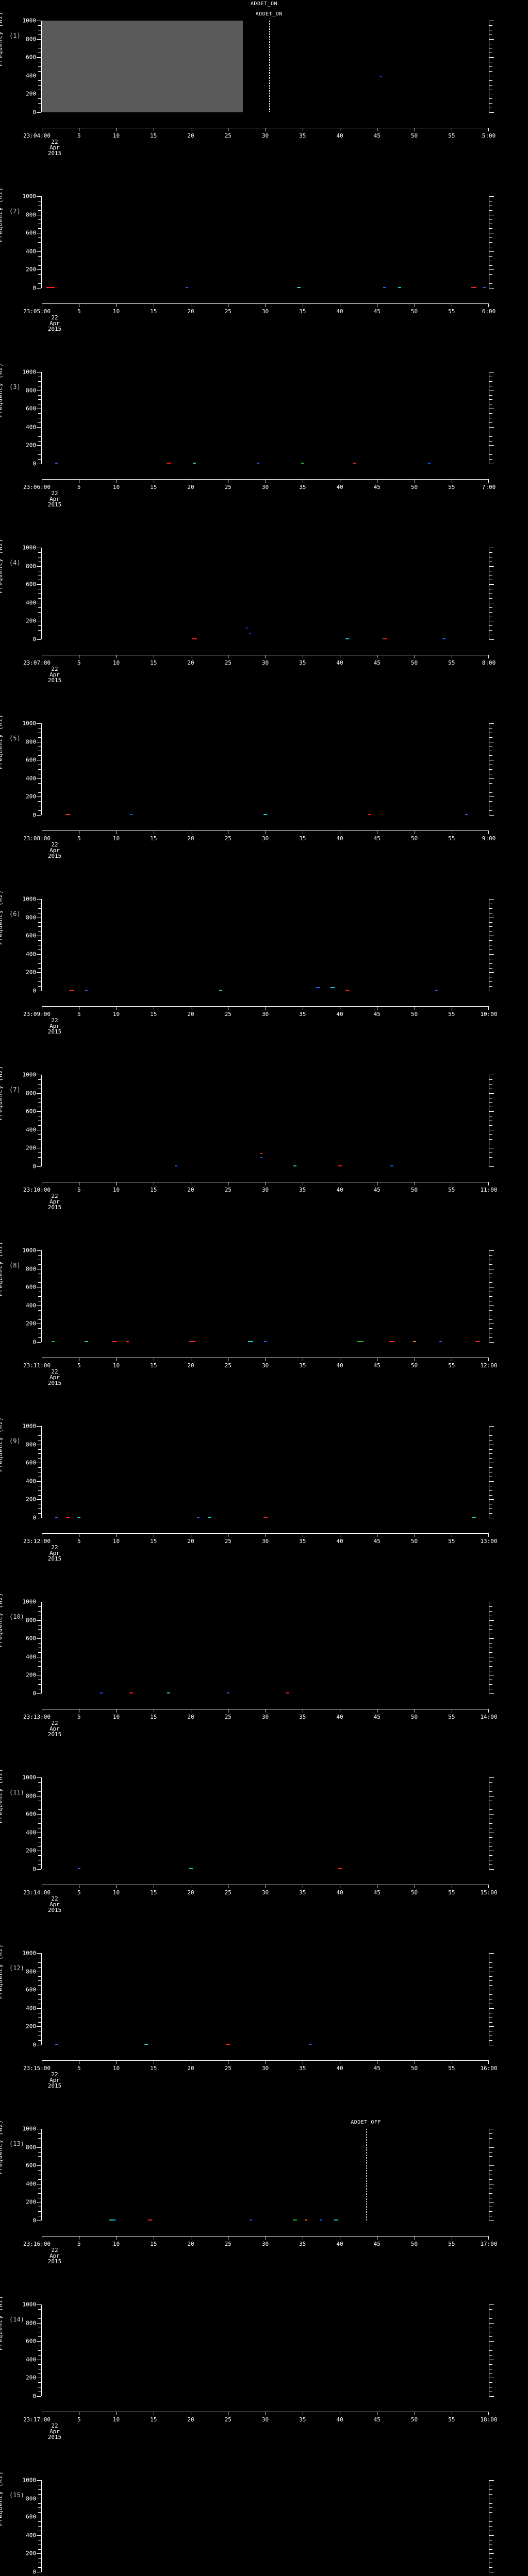  I want to click on x-tick-label: 20, so click(190, 1541).